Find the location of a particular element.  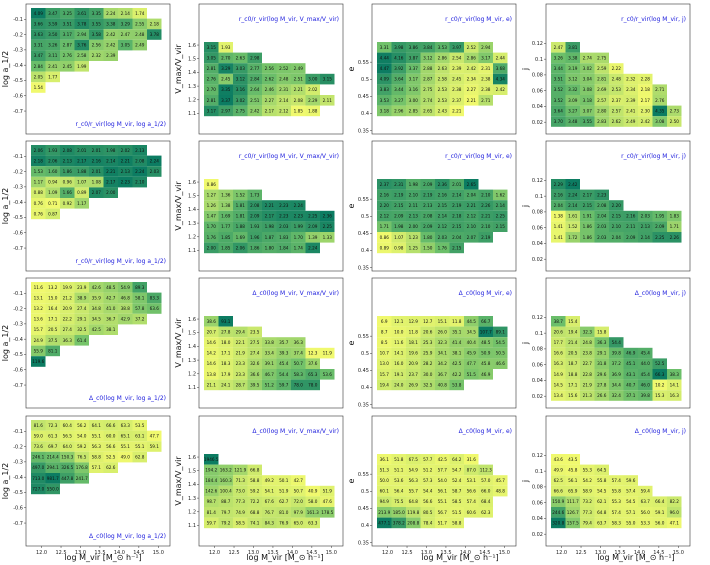

cell-value: 2.38 is located at coordinates (457, 89).